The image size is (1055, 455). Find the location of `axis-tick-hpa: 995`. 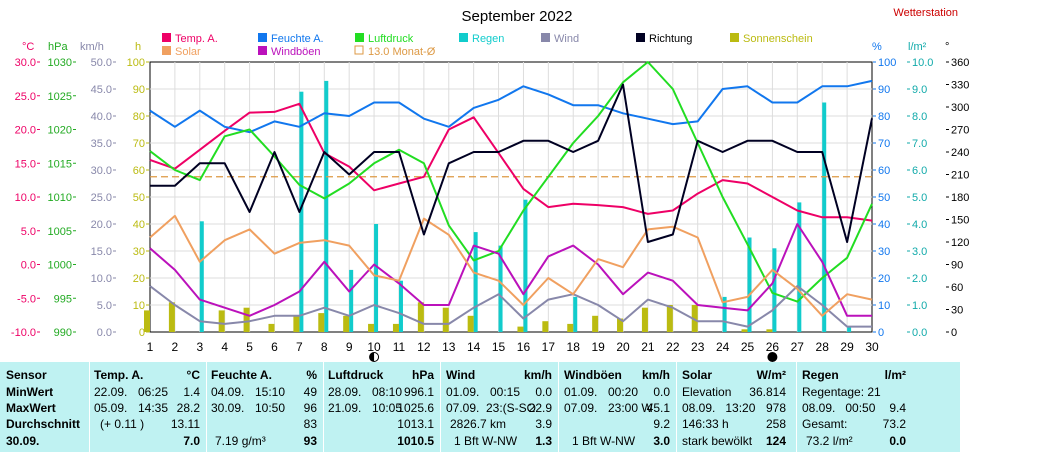

axis-tick-hpa: 995 is located at coordinates (63, 299).